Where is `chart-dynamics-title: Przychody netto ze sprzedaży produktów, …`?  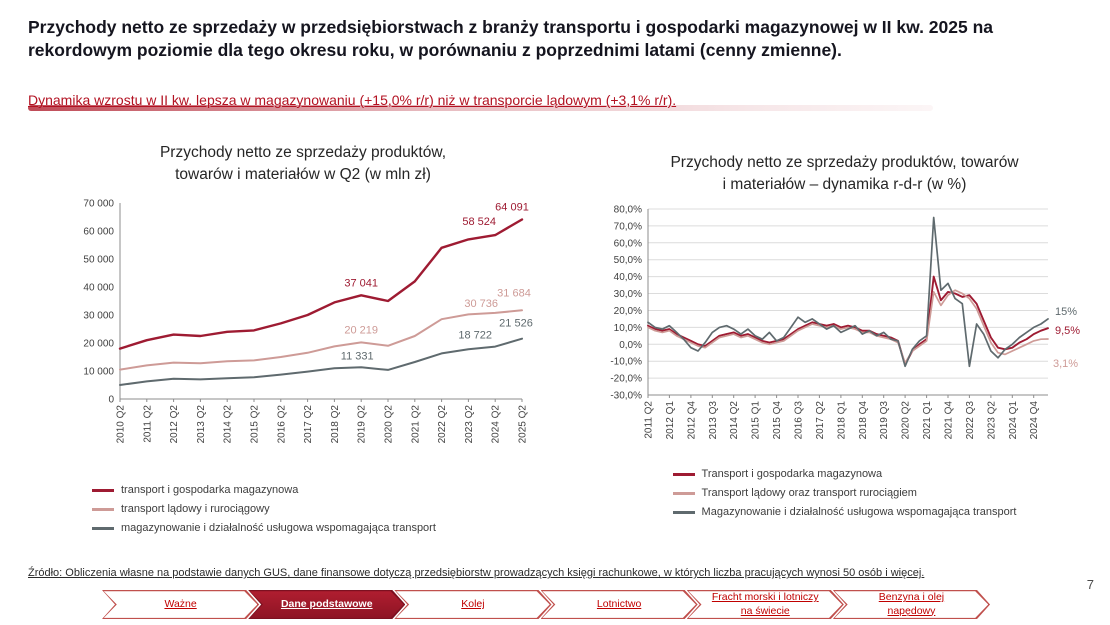 chart-dynamics-title: Przychody netto ze sprzedaży produktów, … is located at coordinates (844, 173).